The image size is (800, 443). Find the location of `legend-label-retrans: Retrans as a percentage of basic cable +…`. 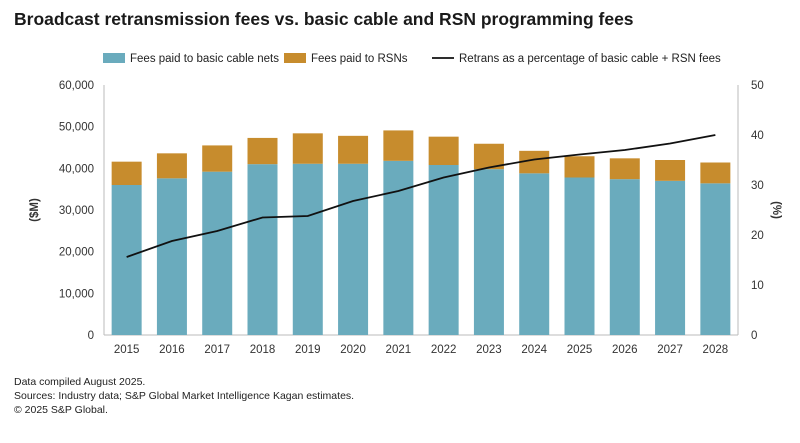

legend-label-retrans: Retrans as a percentage of basic cable +… is located at coordinates (590, 59).